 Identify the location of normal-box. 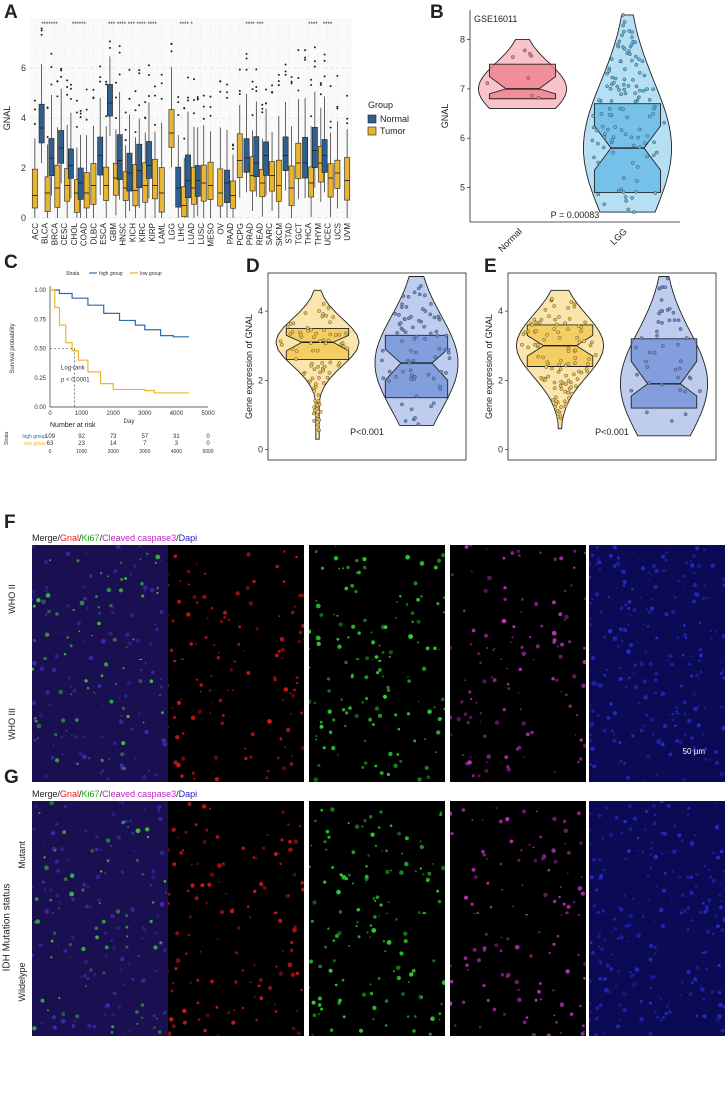
(314, 148).